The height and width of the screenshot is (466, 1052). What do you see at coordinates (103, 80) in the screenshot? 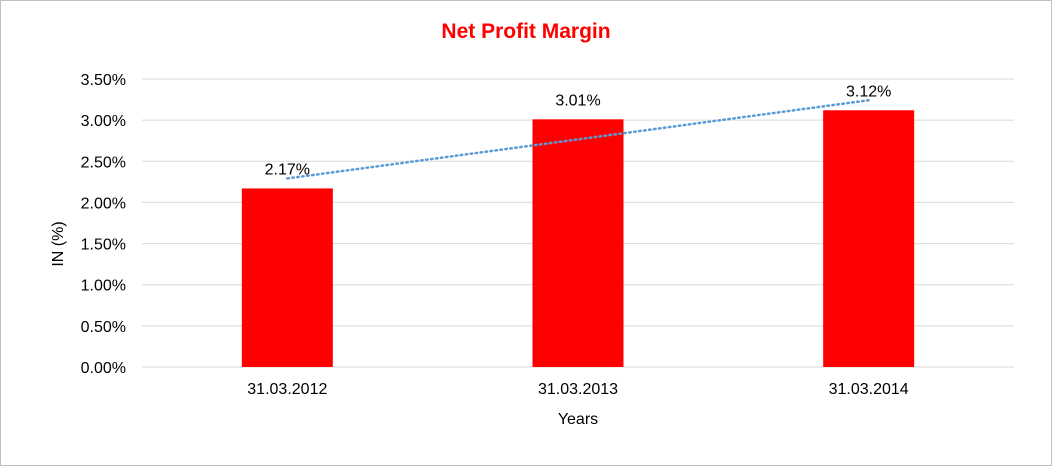
I see `y-tick-label: 3.50%` at bounding box center [103, 80].